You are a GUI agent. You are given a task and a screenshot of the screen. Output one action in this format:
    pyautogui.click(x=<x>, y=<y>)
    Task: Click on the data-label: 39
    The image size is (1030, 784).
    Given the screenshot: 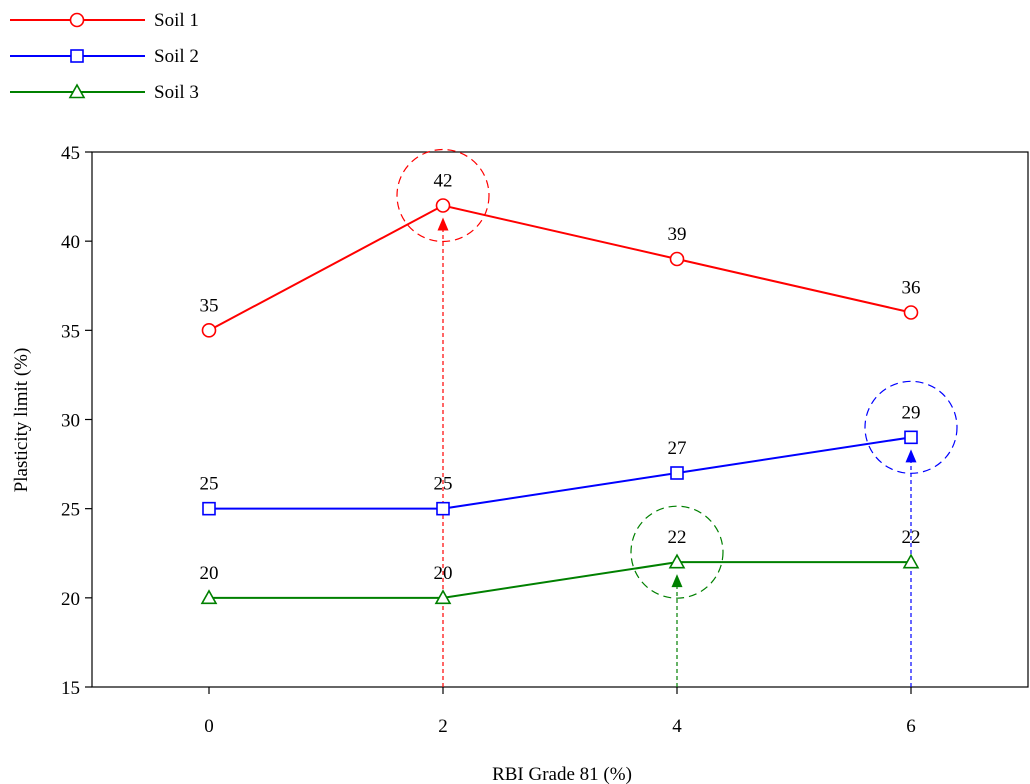 What is the action you would take?
    pyautogui.click(x=677, y=234)
    